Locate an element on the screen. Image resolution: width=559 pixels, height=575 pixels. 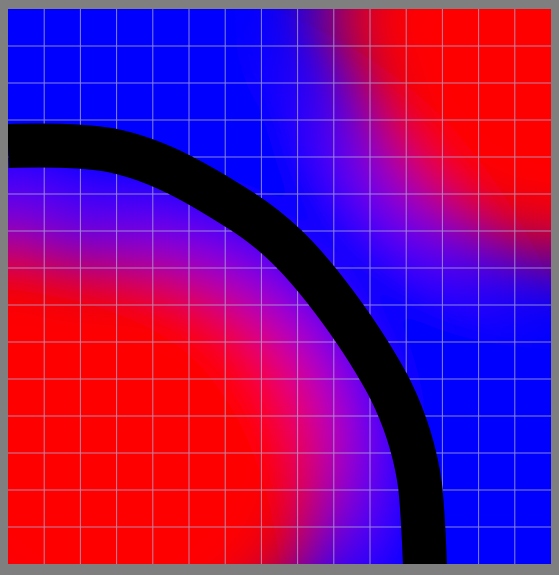
hot-zone-lower-left-edge is located at coordinates (49, 380).